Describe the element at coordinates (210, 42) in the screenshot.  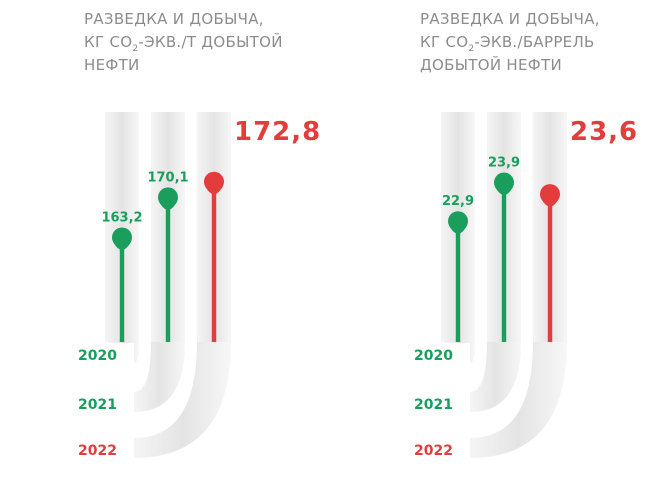
I see `title-line-2-post: -ЭКВ./Т ДОБЫТОЙ` at that location.